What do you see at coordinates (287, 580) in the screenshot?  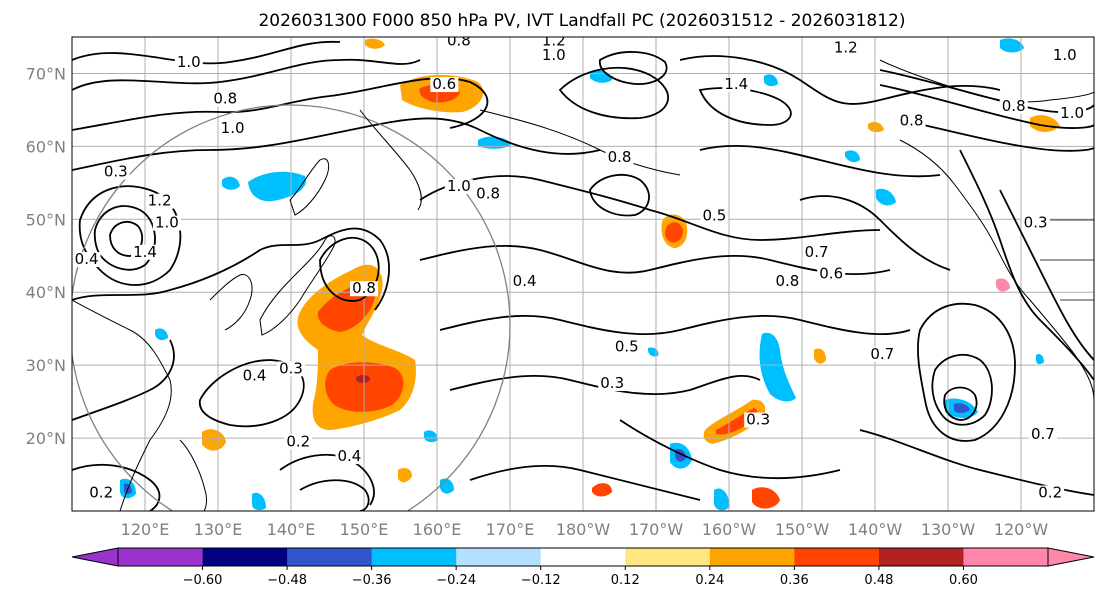 I see `colorbar-tick-label: −0.48` at bounding box center [287, 580].